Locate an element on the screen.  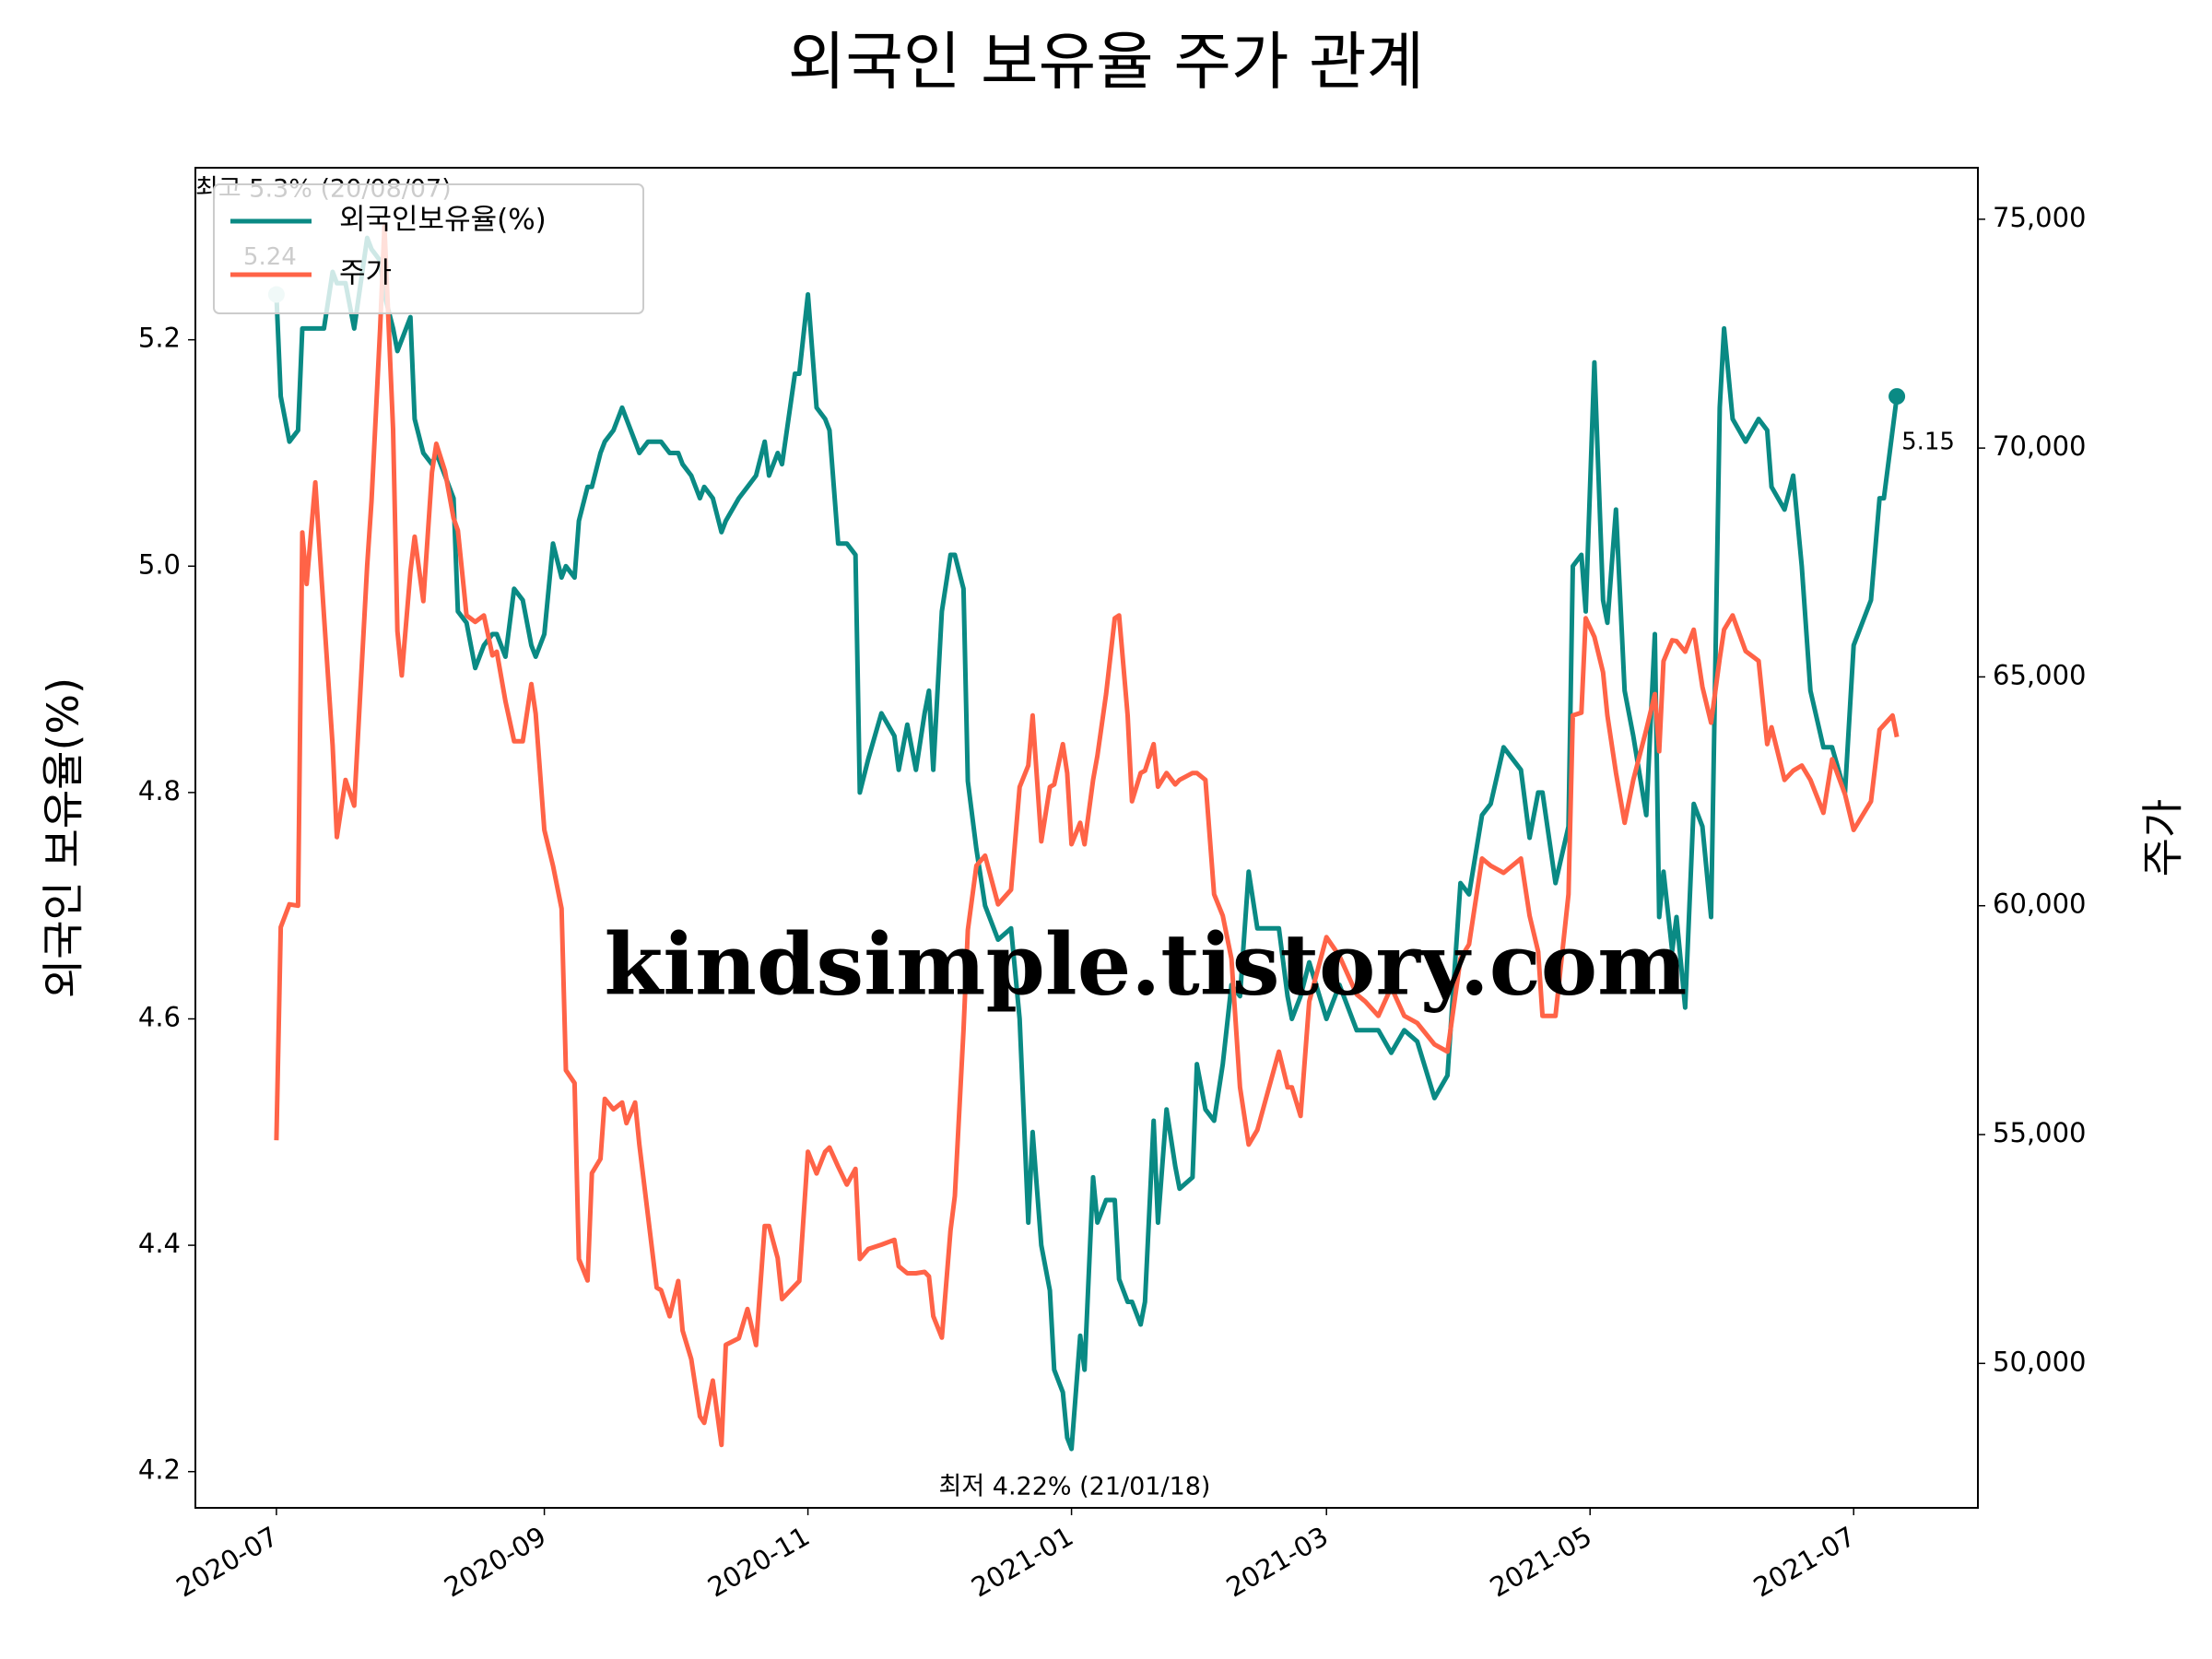
y-tick-label: 4.8 is located at coordinates (159, 790).